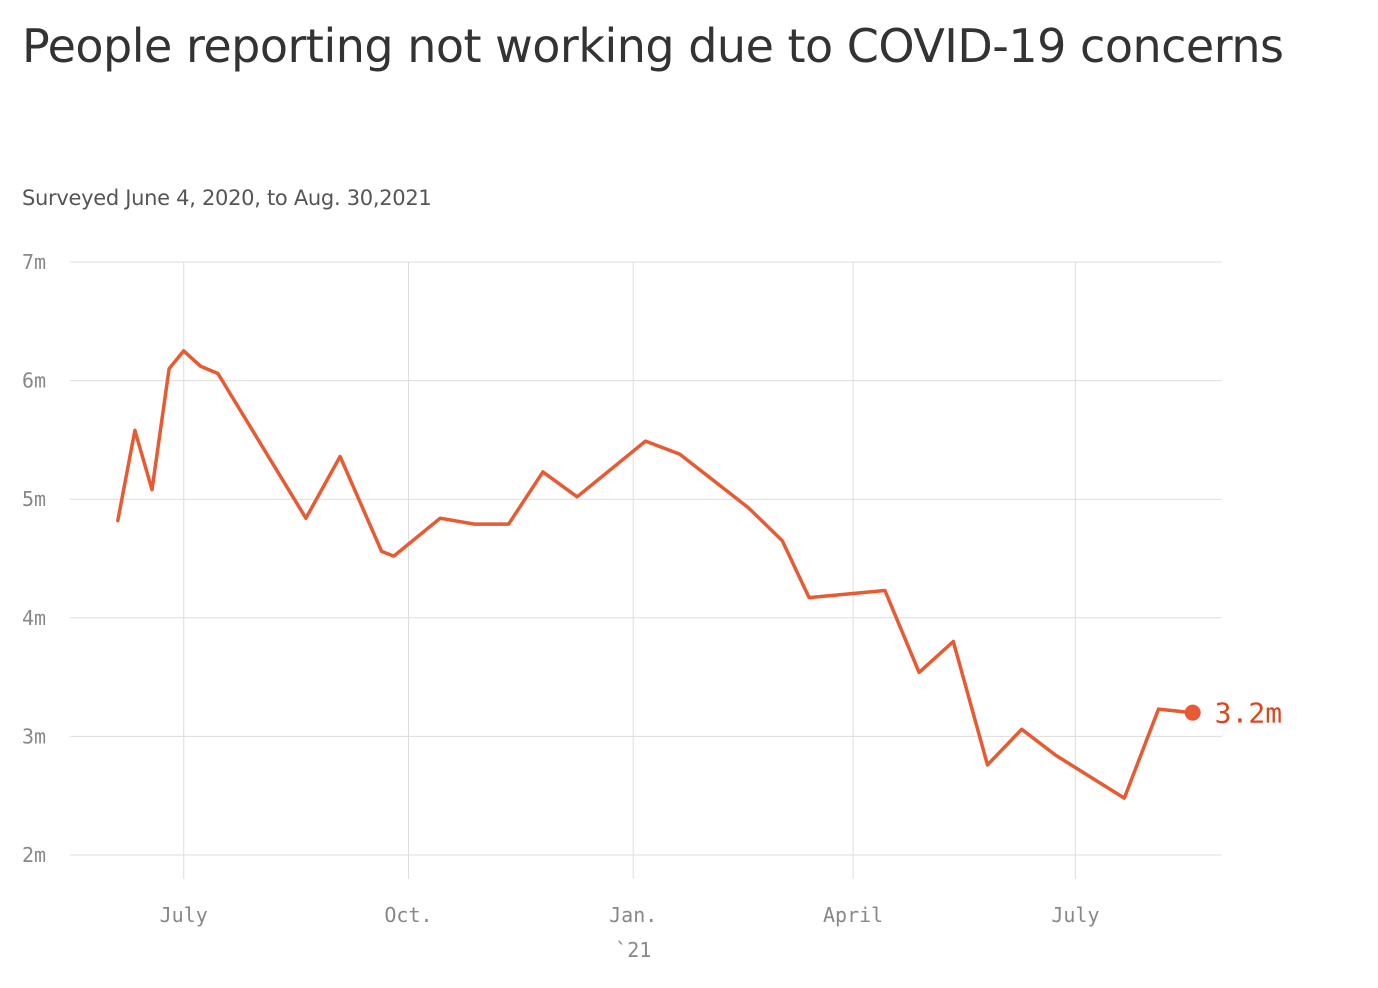  Describe the element at coordinates (227, 198) in the screenshot. I see `chart-subtitle: Surveyed June 4, 2020, to Aug. 30,2021` at that location.